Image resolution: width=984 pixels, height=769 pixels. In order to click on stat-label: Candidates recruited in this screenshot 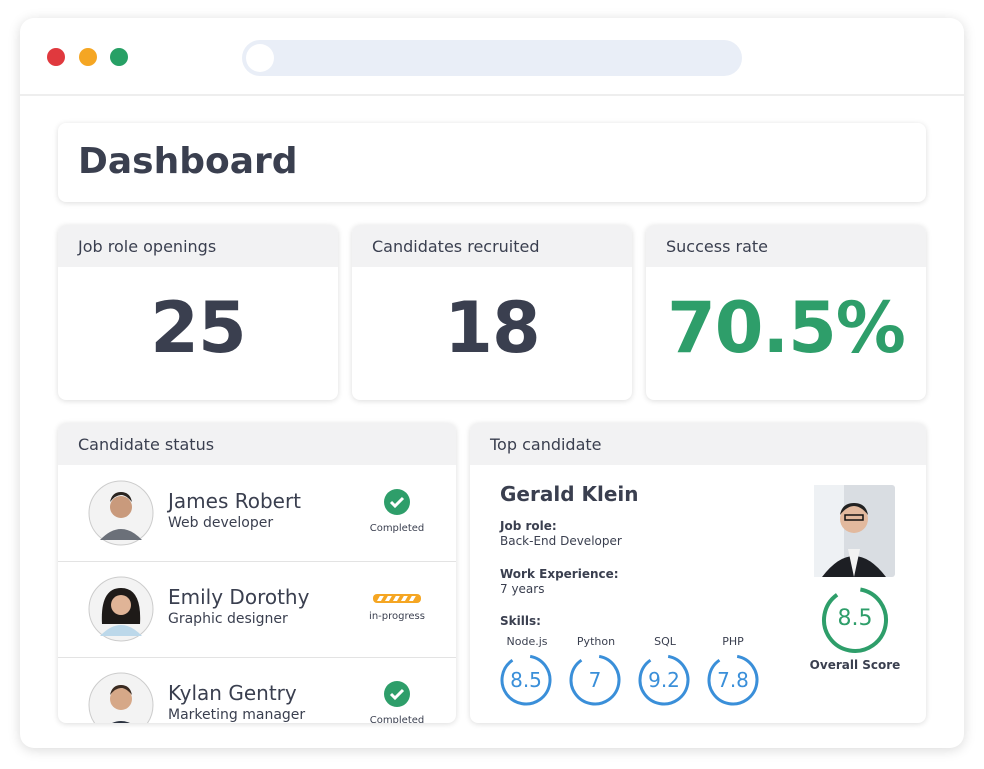, I will do `click(492, 246)`.